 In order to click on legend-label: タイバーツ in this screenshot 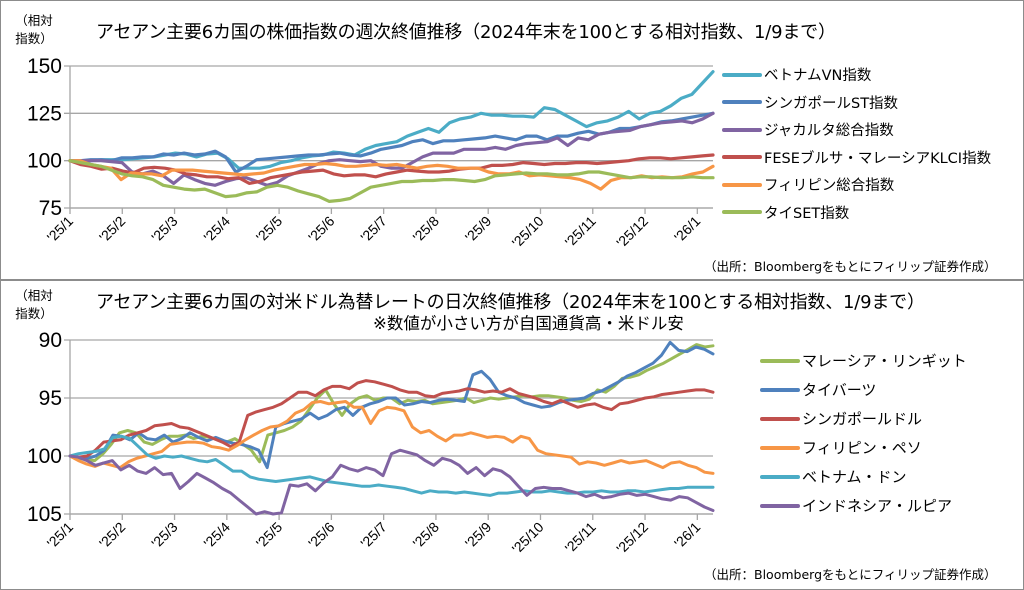, I will do `click(839, 390)`.